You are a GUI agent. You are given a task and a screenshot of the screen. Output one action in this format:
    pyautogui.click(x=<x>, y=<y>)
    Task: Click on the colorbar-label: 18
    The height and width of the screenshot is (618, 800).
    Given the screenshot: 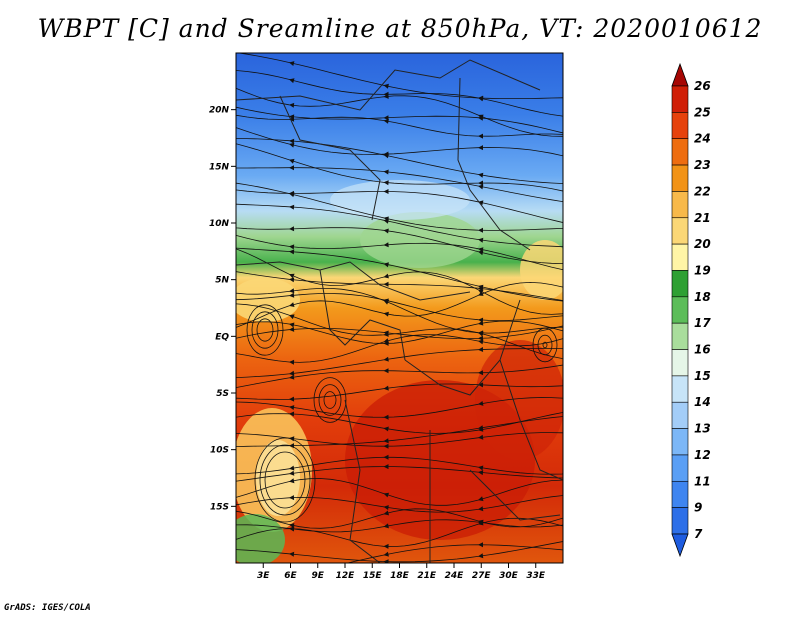 What is the action you would take?
    pyautogui.click(x=702, y=297)
    